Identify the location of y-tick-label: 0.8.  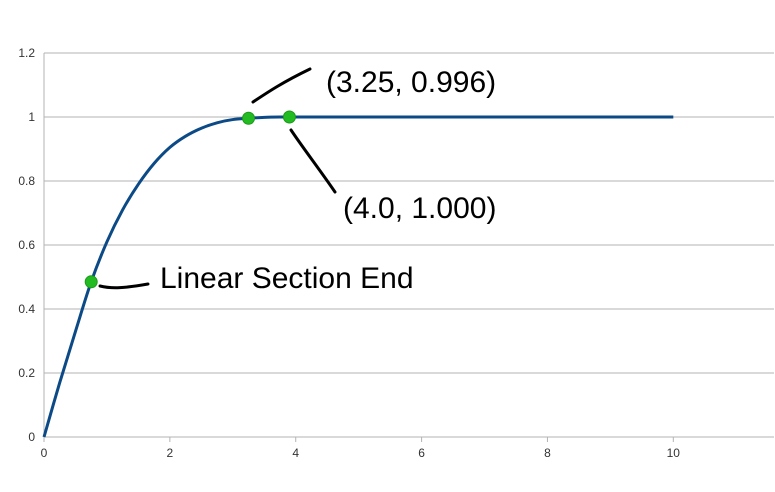
(26, 181).